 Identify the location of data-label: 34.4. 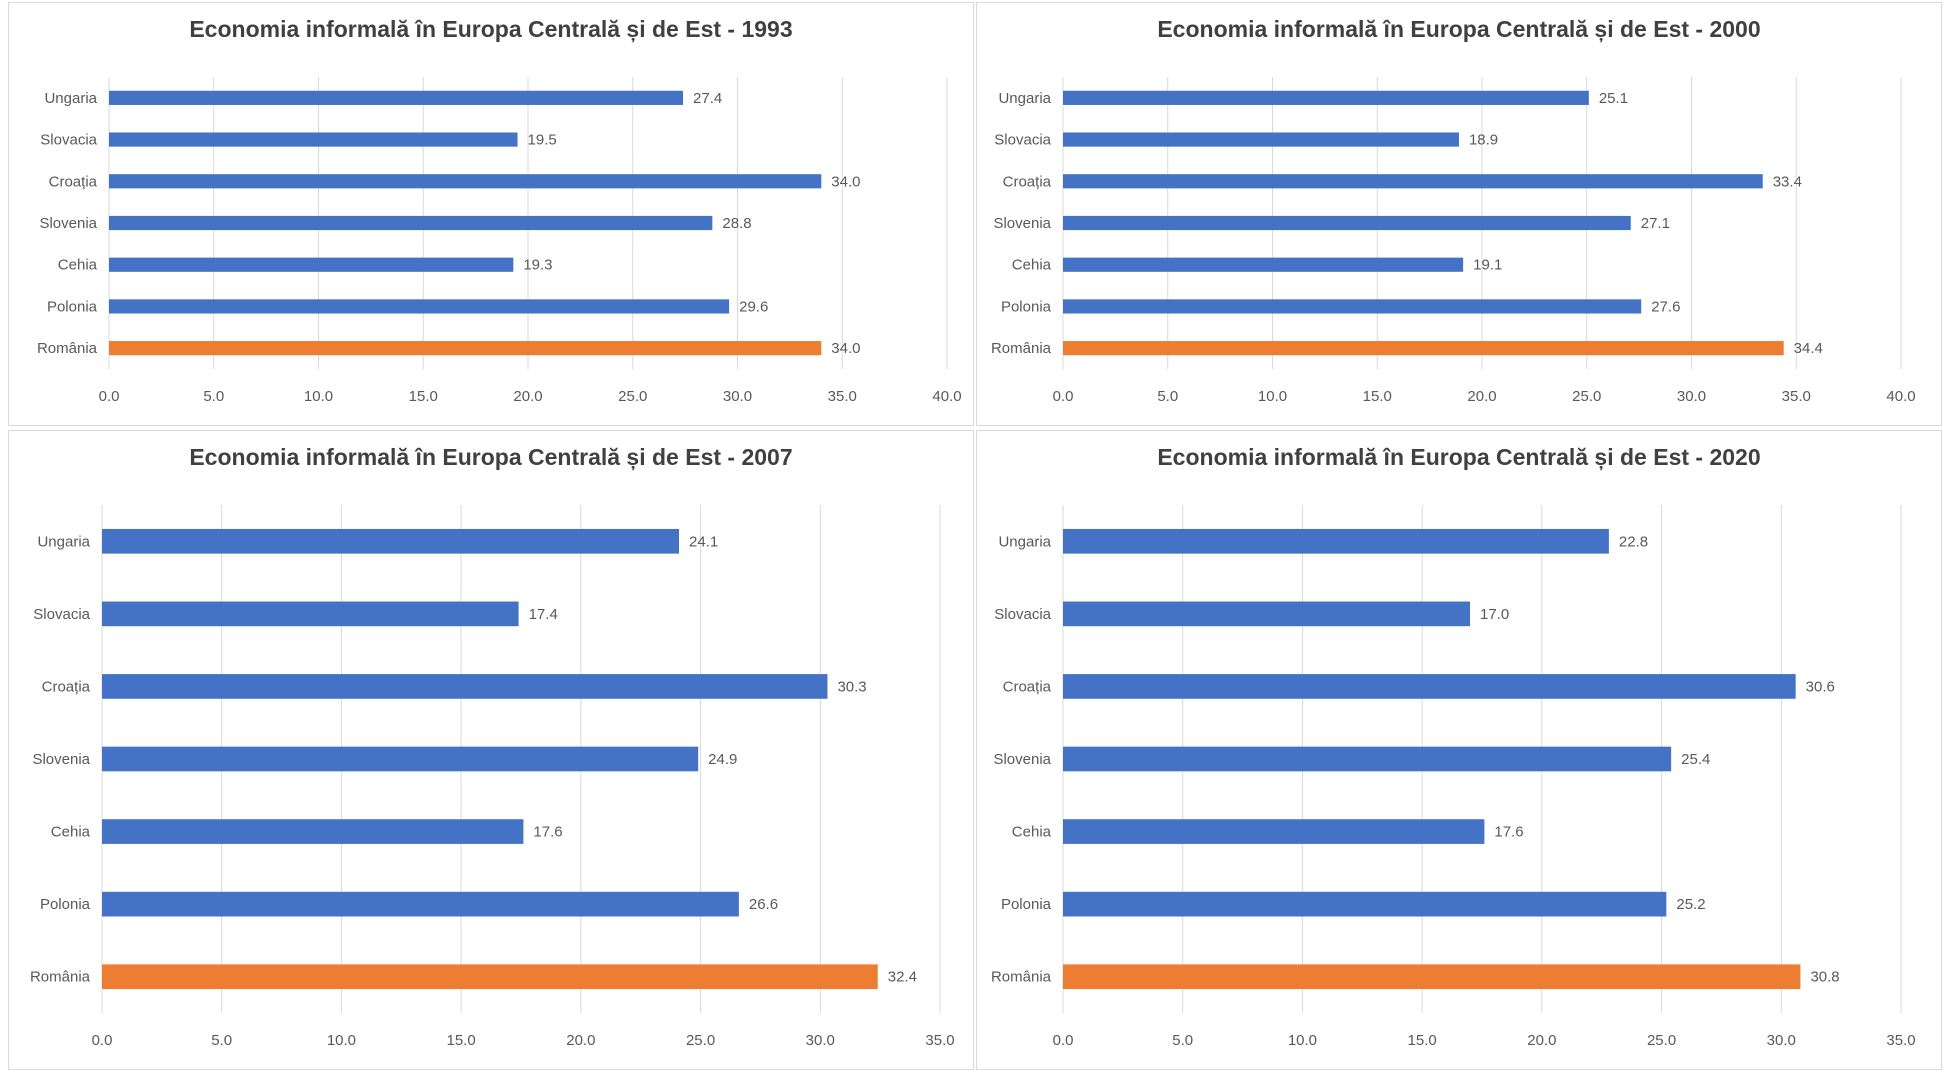
(1808, 348).